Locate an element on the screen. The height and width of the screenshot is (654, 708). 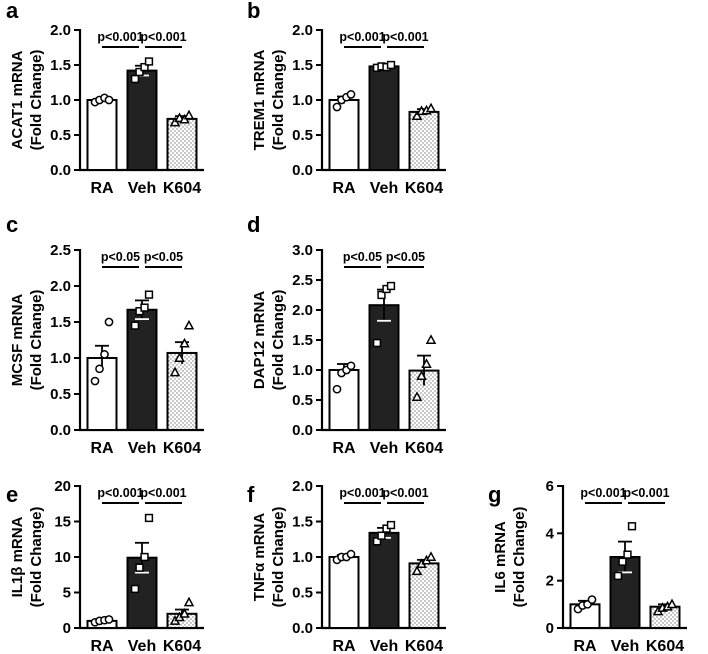
y-tick-label: 2.0 is located at coordinates (302, 486).